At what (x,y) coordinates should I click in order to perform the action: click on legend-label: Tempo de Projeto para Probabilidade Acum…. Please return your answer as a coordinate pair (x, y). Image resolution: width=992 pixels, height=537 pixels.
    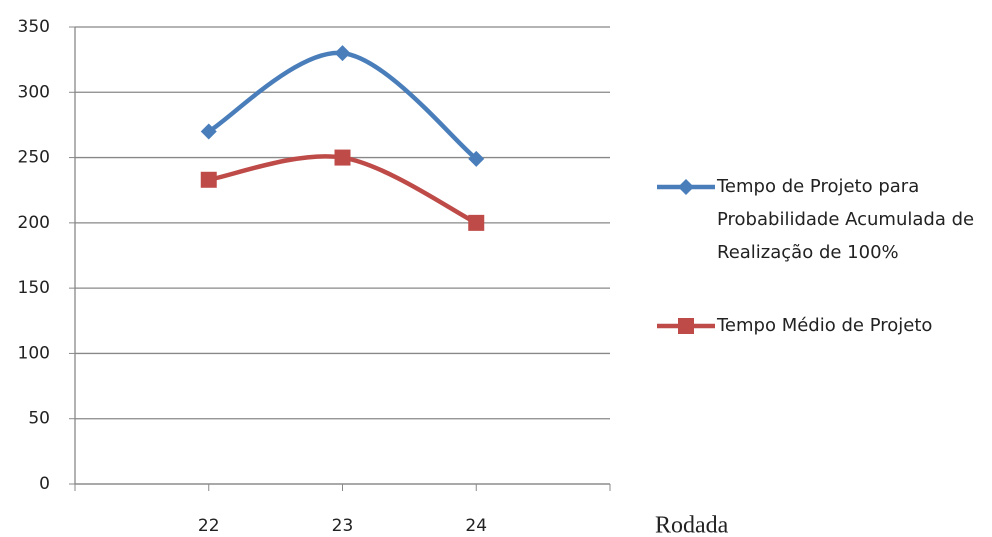
    Looking at the image, I should click on (846, 219).